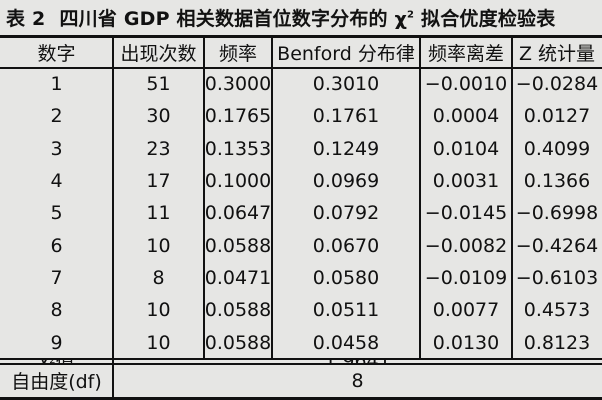 The width and height of the screenshot is (602, 400). What do you see at coordinates (158, 53) in the screenshot?
I see `header-count: 出现次数` at bounding box center [158, 53].